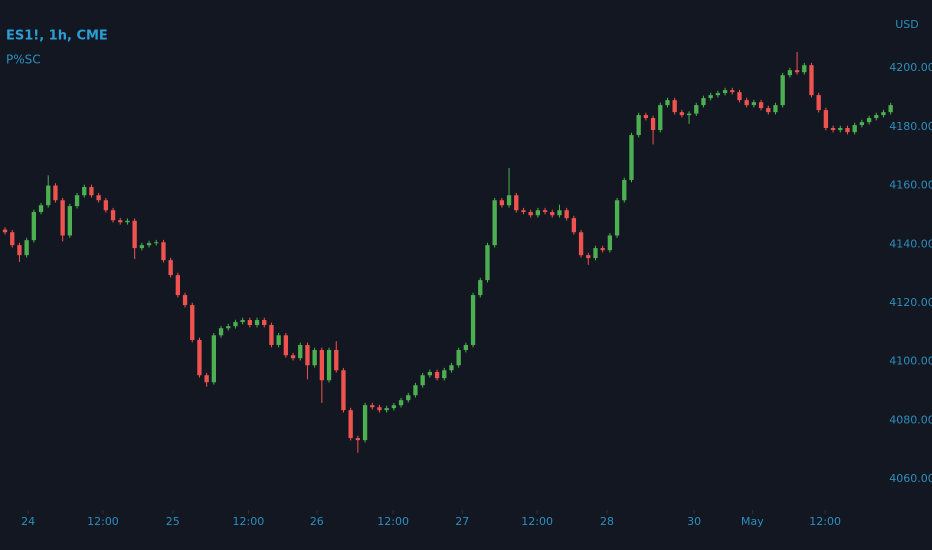 This screenshot has width=932, height=550. I want to click on x-tick-label: 30, so click(694, 521).